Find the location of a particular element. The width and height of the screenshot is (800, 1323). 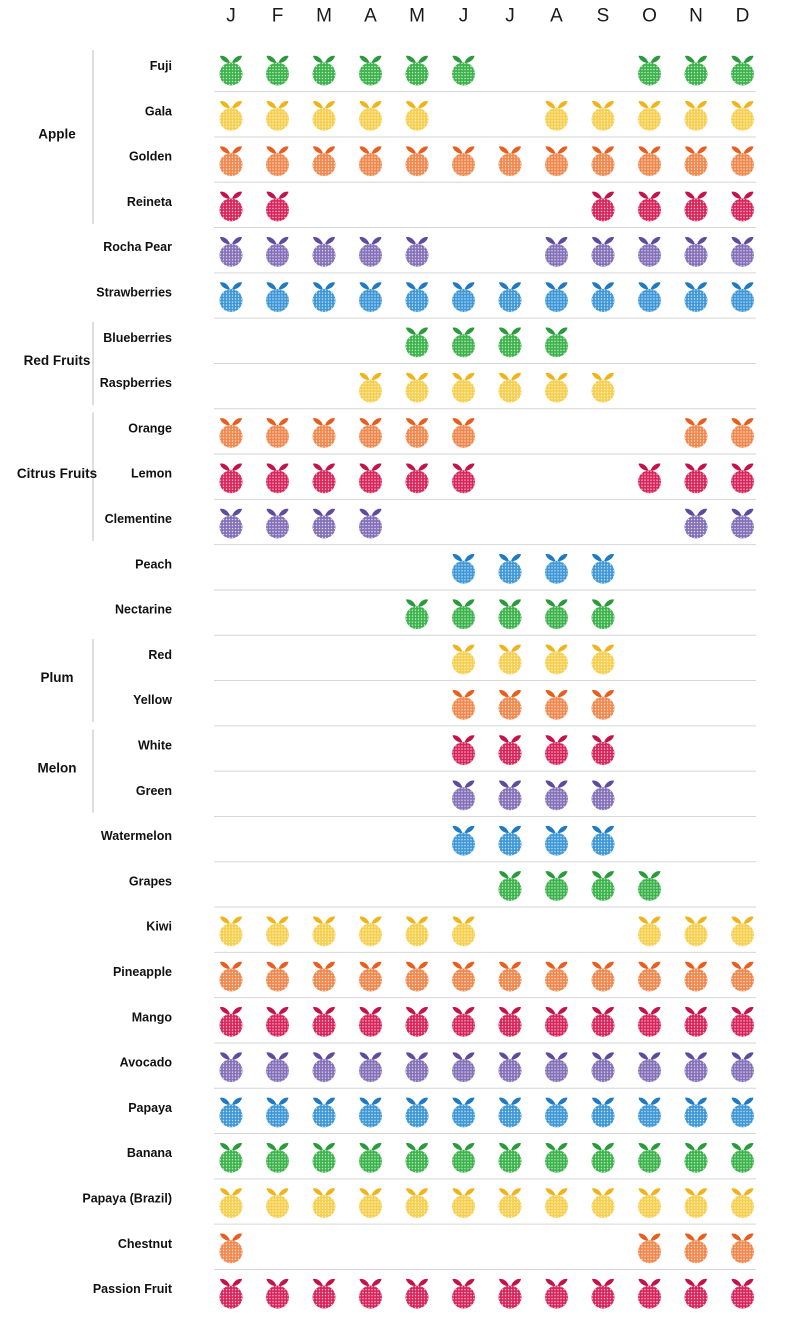

row-label: Grapes is located at coordinates (150, 881).